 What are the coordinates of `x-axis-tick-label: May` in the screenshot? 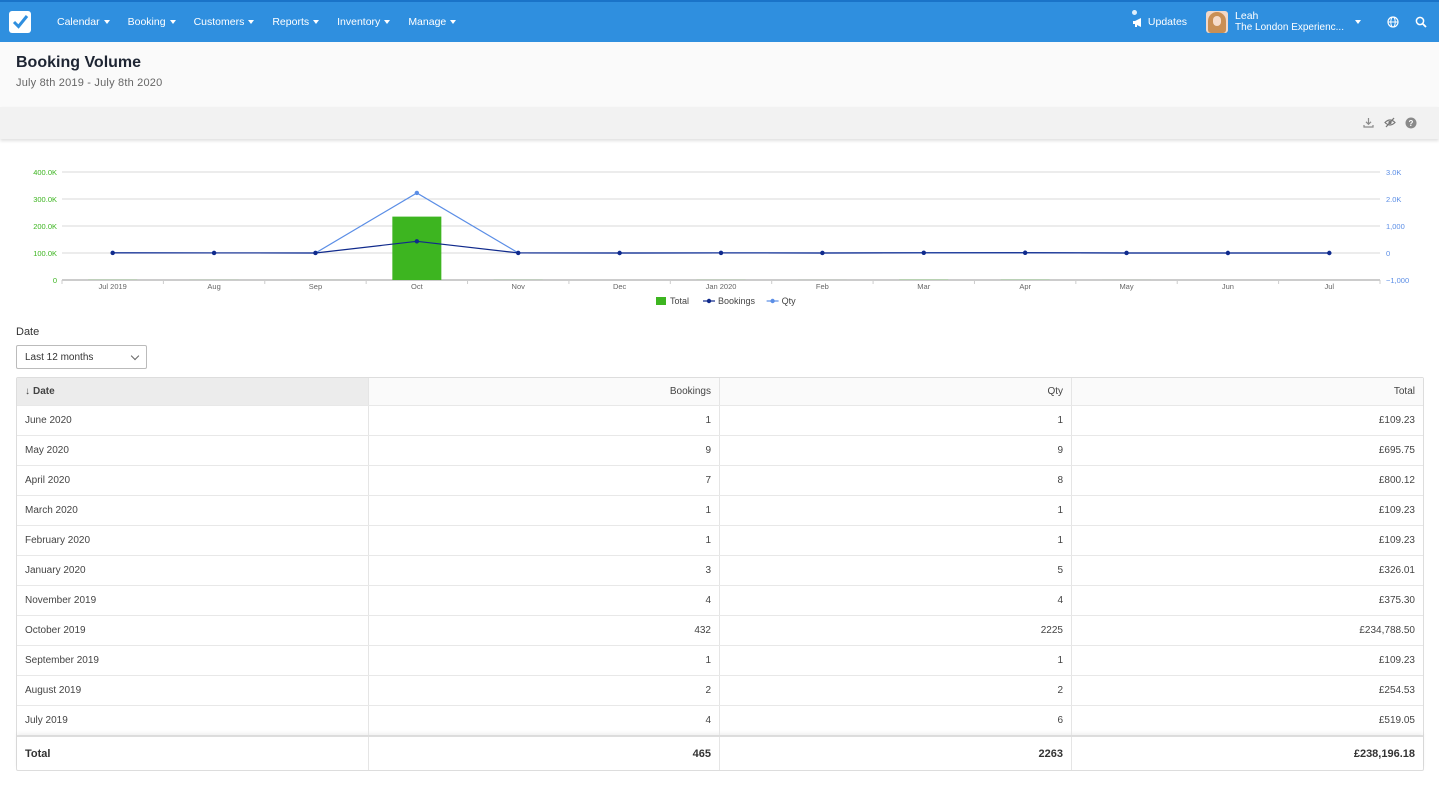 It's located at (1126, 286).